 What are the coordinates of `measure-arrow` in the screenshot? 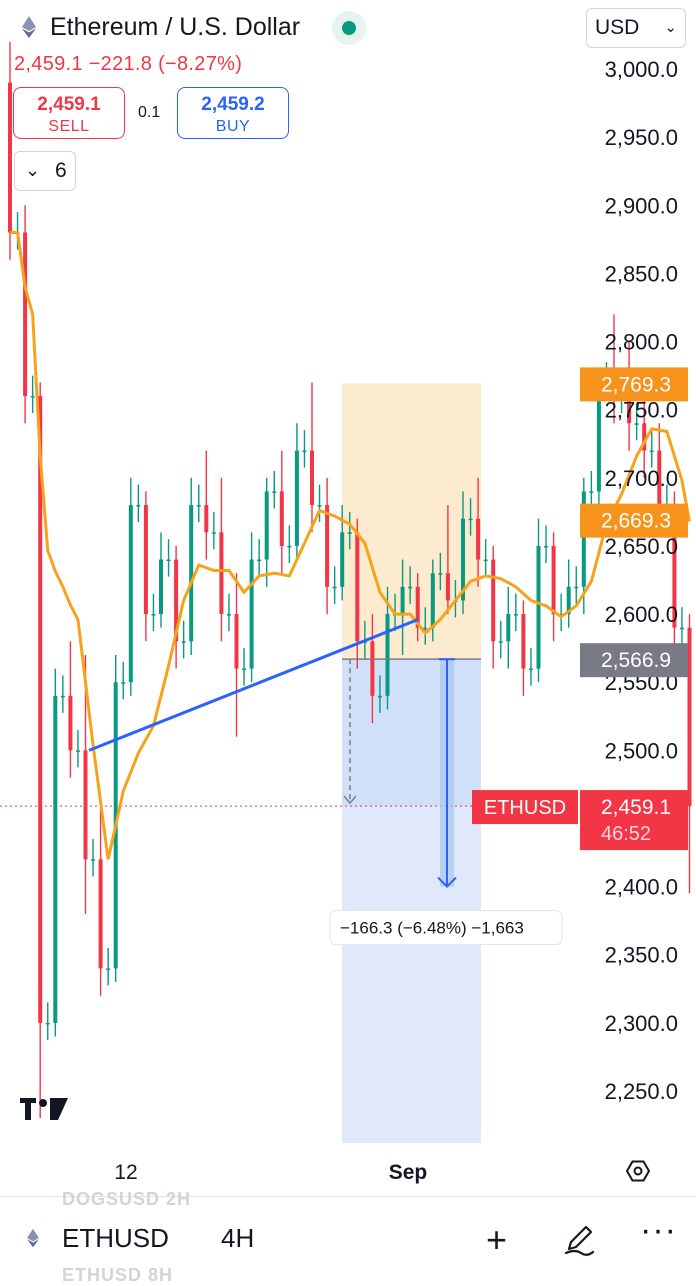 It's located at (400, 773).